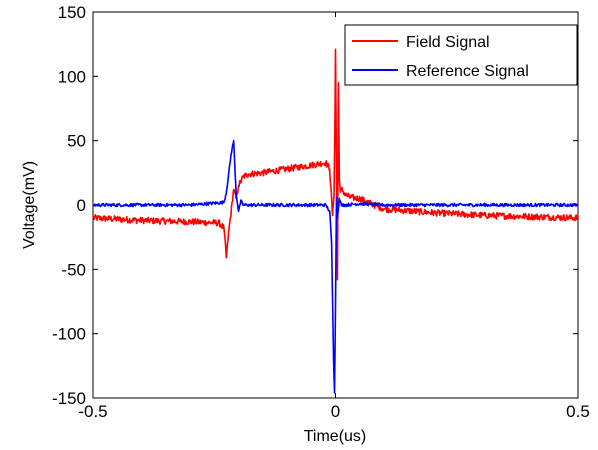 This screenshot has width=598, height=450. What do you see at coordinates (92, 411) in the screenshot?
I see `x-tick-label: -0.5` at bounding box center [92, 411].